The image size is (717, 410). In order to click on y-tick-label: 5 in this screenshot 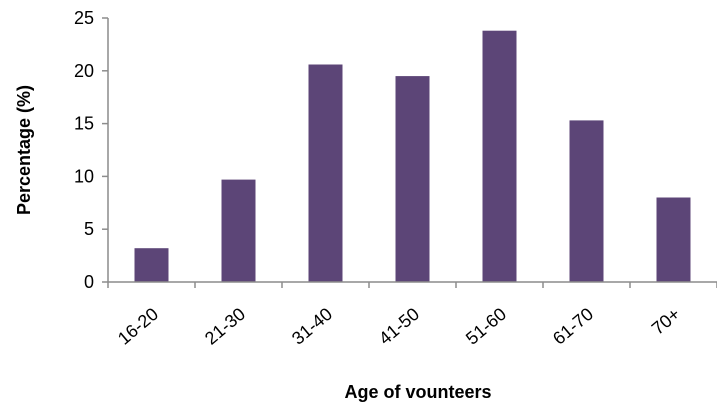, I will do `click(89, 229)`.